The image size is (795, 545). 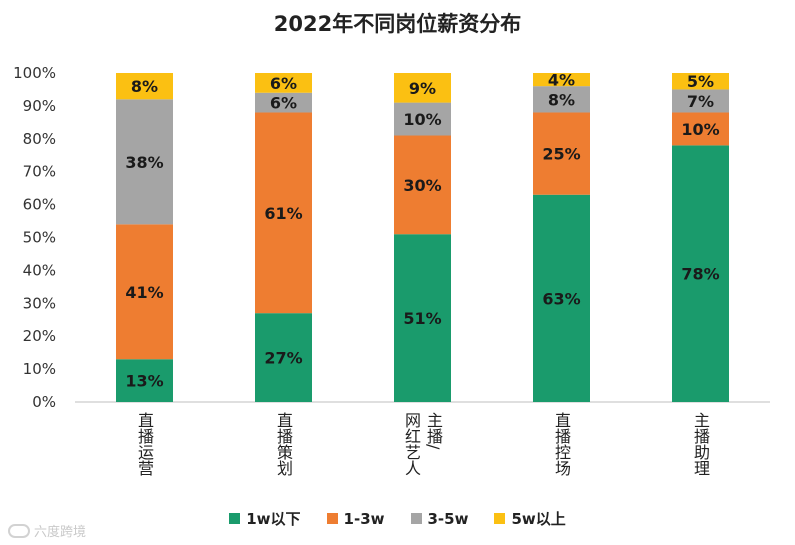 What do you see at coordinates (397, 518) in the screenshot?
I see `chart-legend: 1w以下 1-3w 3-5w 5w以上` at bounding box center [397, 518].